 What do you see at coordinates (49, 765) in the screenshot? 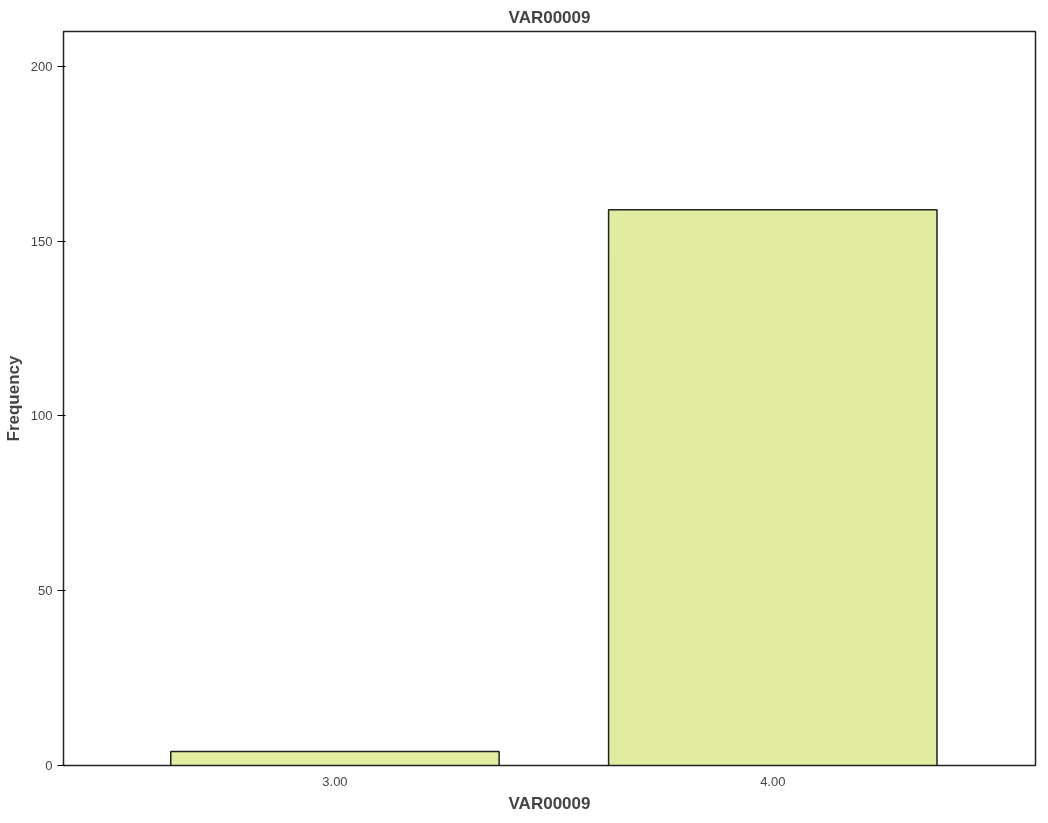
I see `y-tick-label: 0` at bounding box center [49, 765].